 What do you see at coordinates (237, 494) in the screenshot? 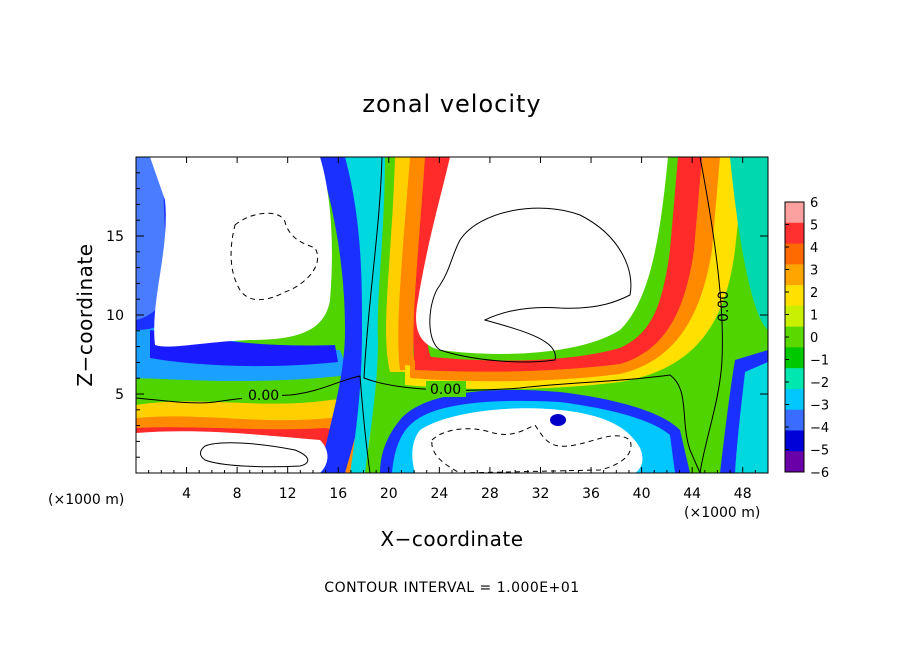
I see `x-tick-label: 8` at bounding box center [237, 494].